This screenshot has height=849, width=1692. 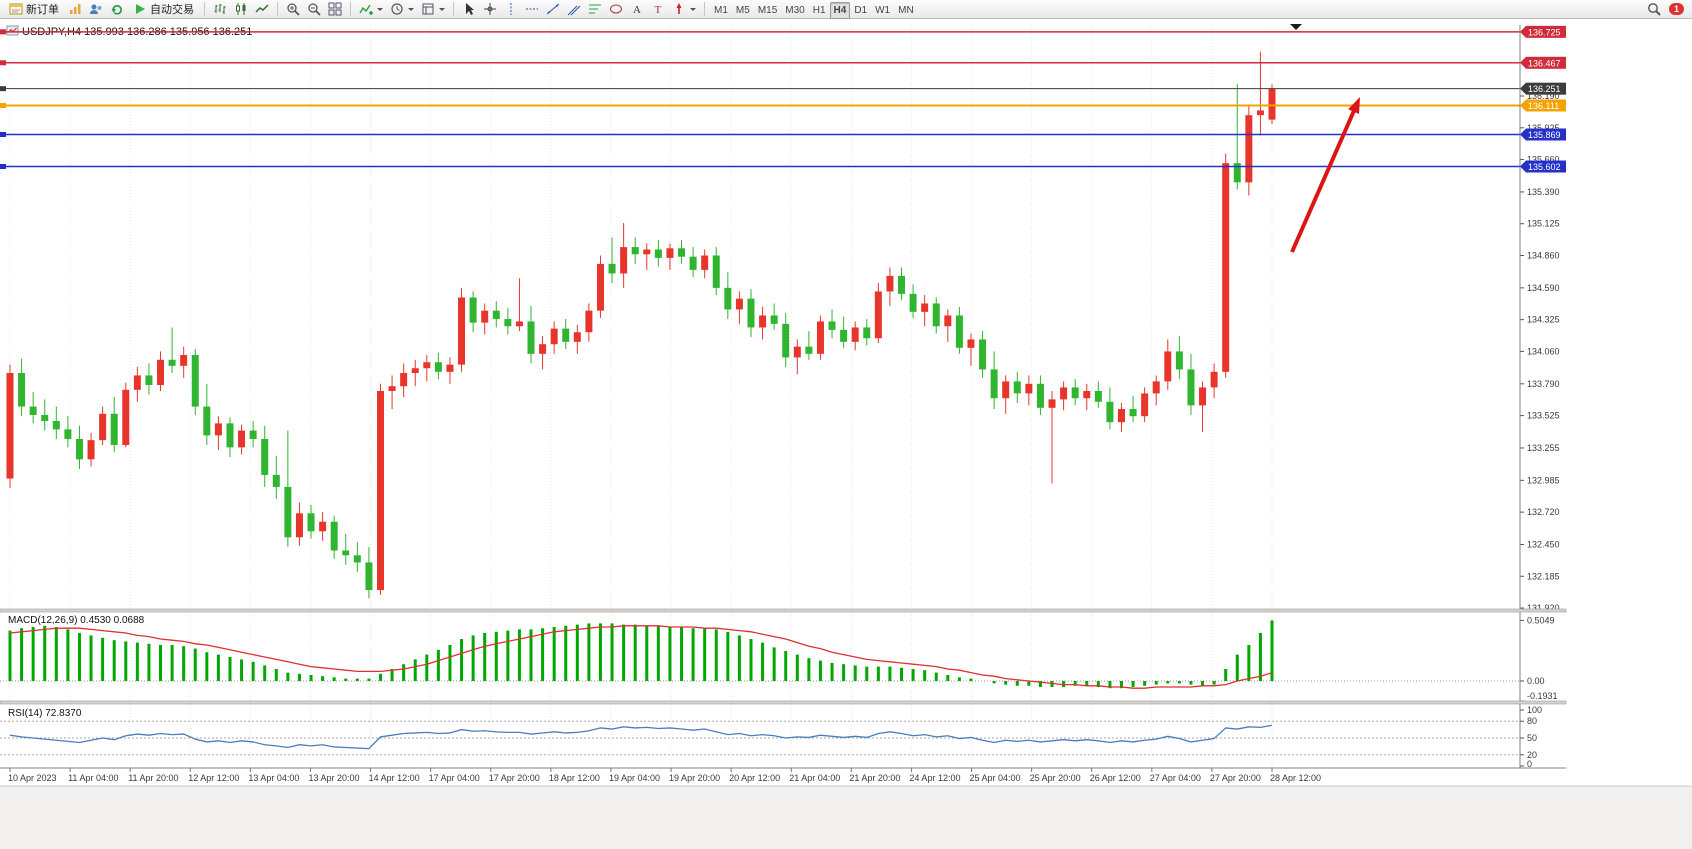 What do you see at coordinates (934, 778) in the screenshot?
I see `svg-text: 24 Apr 12:00` at bounding box center [934, 778].